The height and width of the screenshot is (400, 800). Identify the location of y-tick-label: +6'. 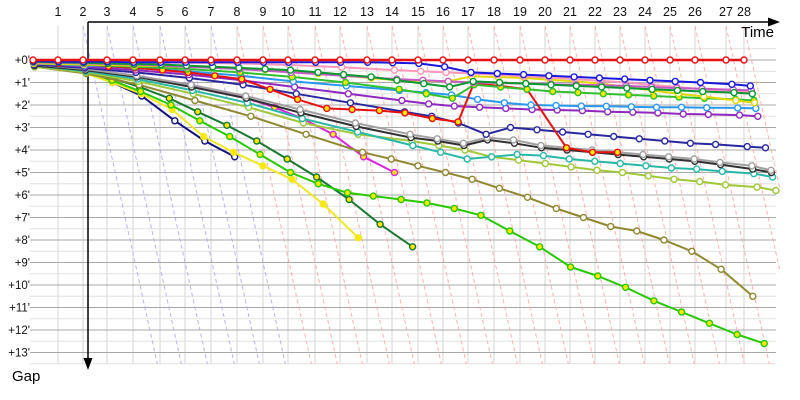
(22, 196).